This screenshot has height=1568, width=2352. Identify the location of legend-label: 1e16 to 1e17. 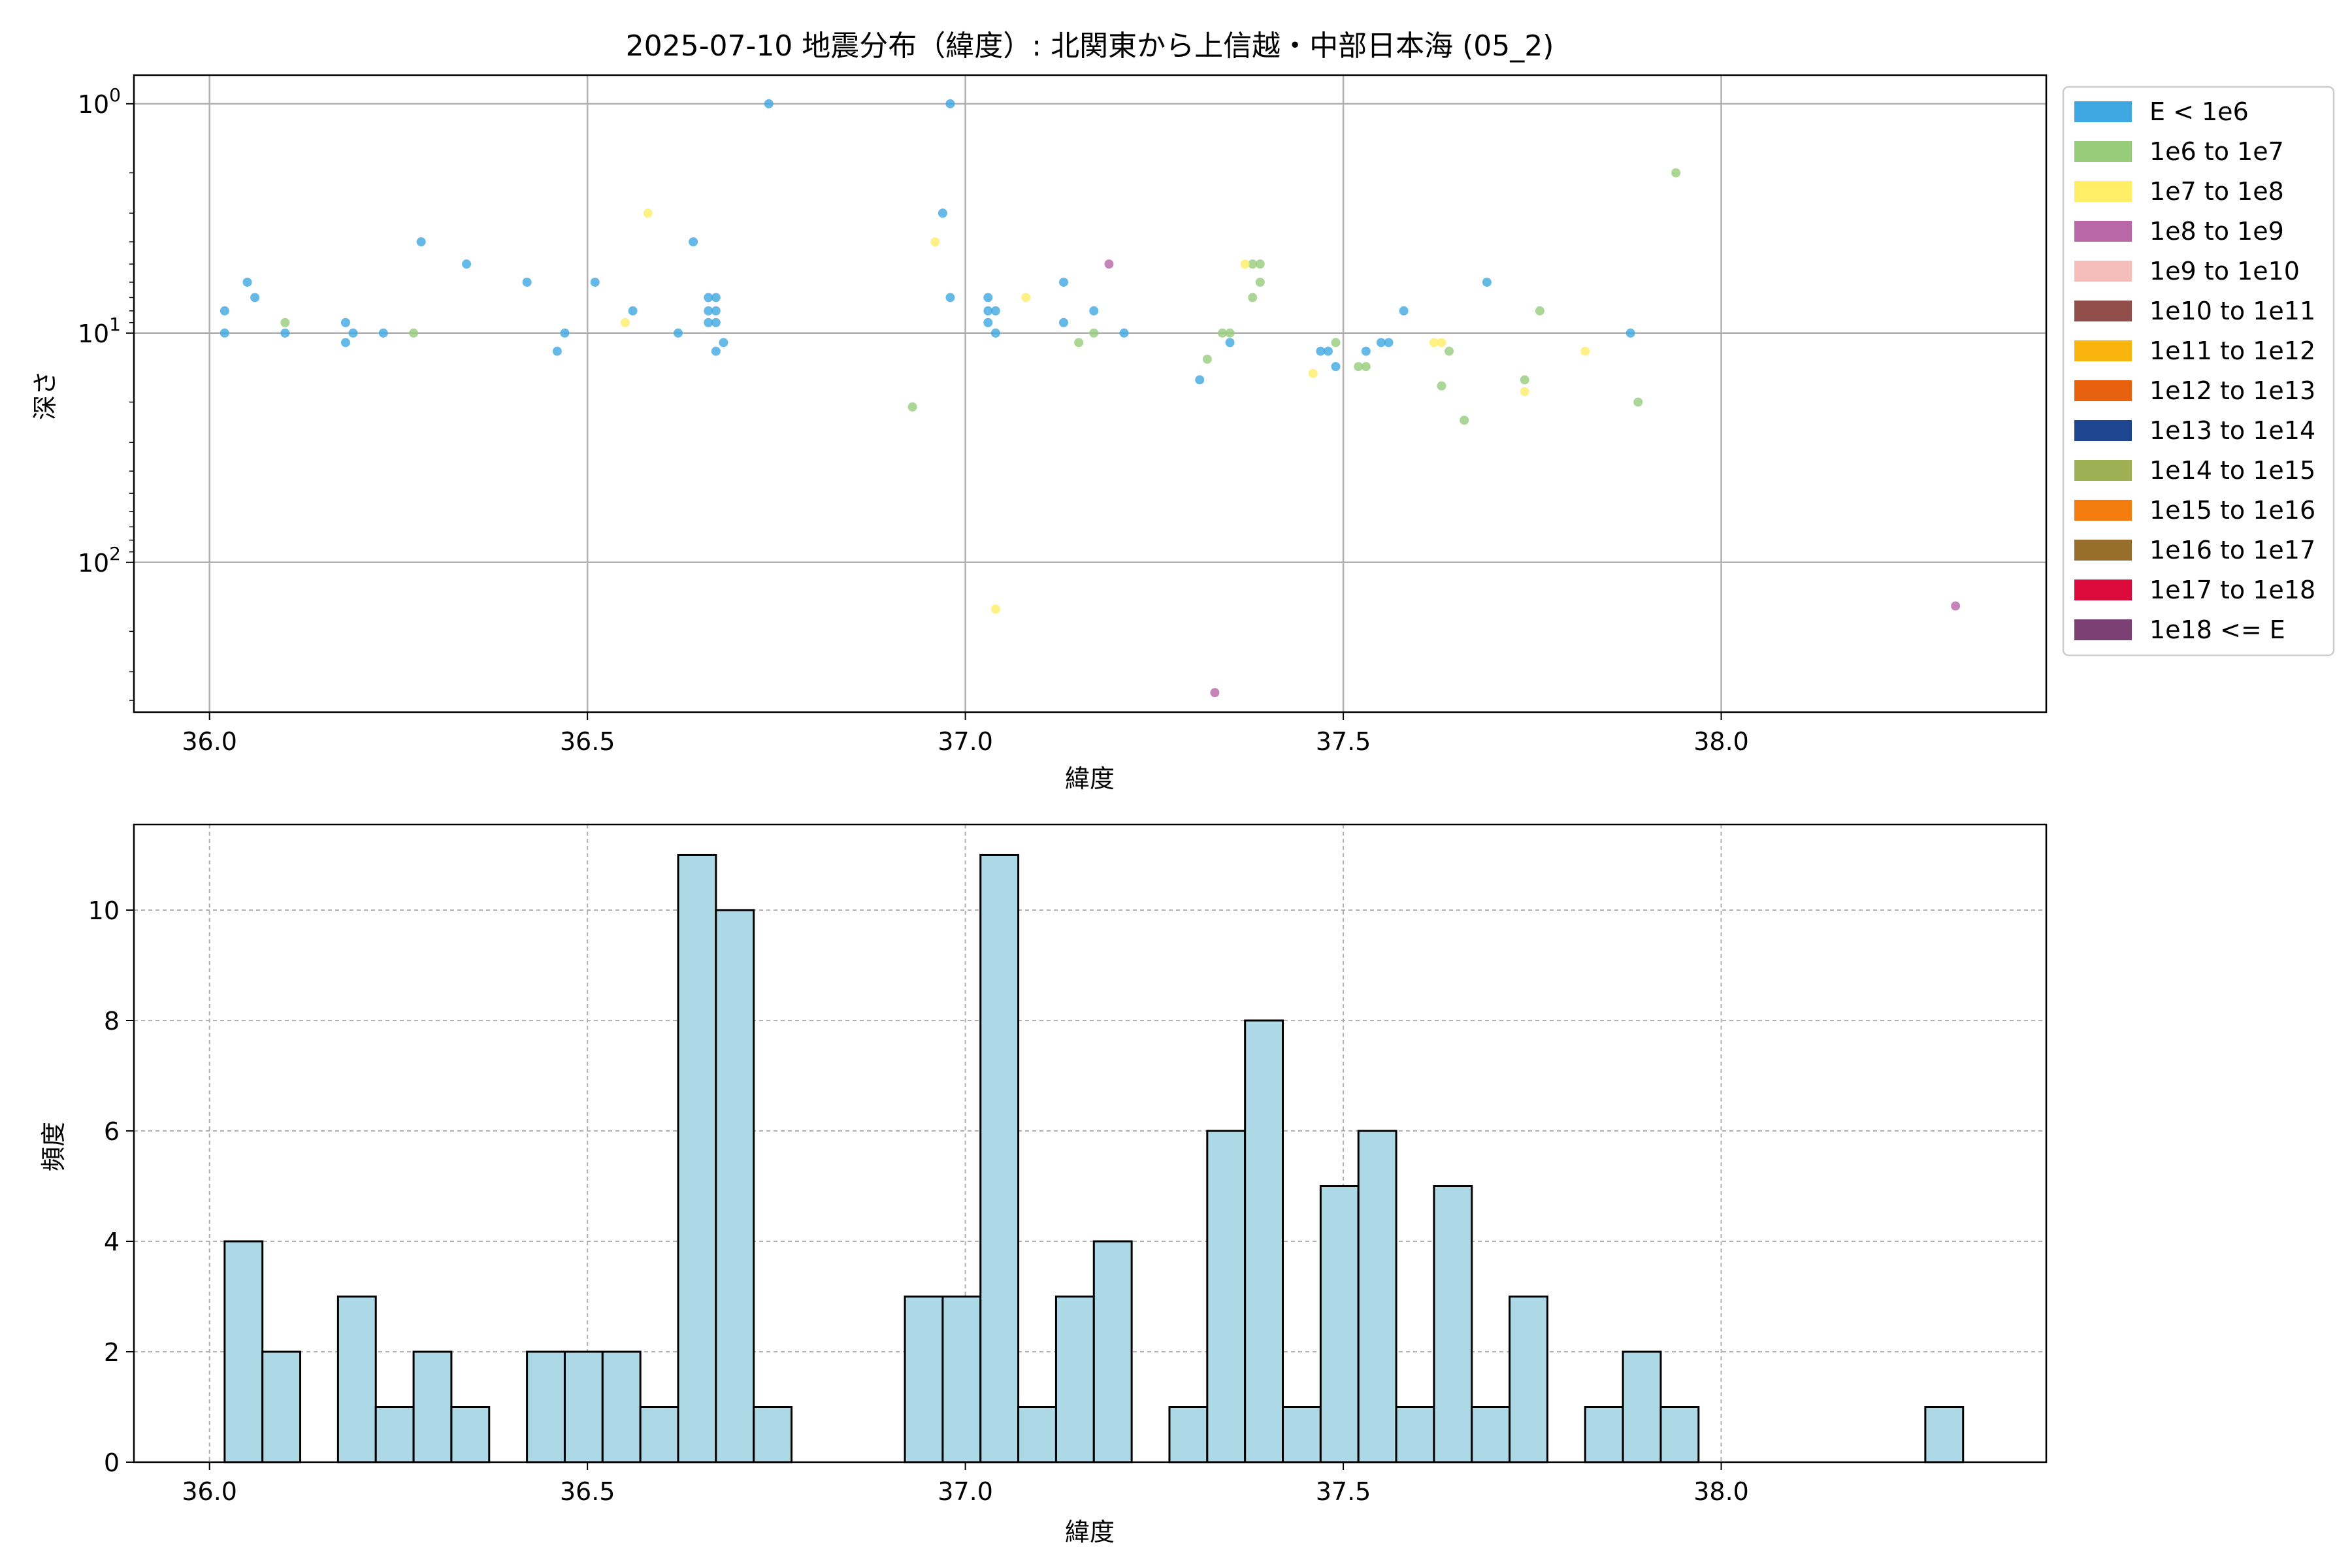
(2232, 550).